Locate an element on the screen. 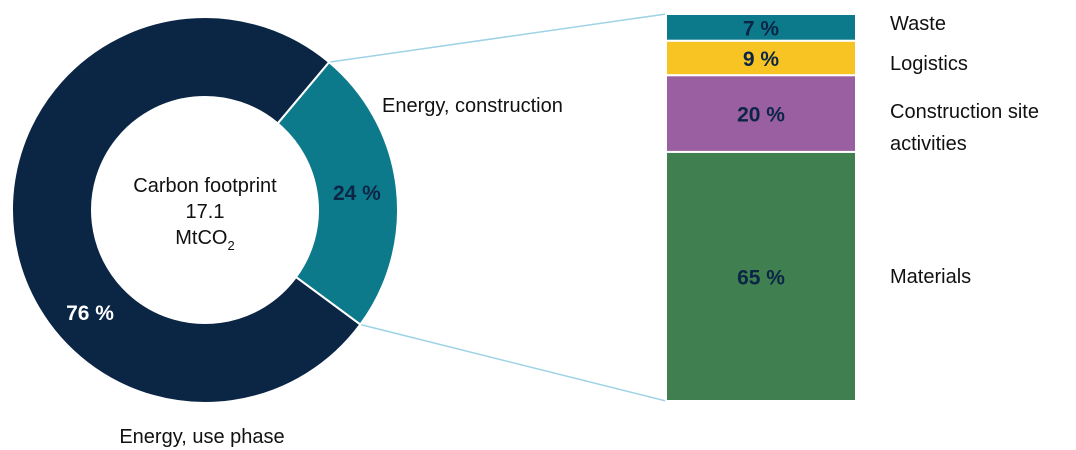 This screenshot has height=450, width=1076. bar-value-label: 7 % is located at coordinates (761, 28).